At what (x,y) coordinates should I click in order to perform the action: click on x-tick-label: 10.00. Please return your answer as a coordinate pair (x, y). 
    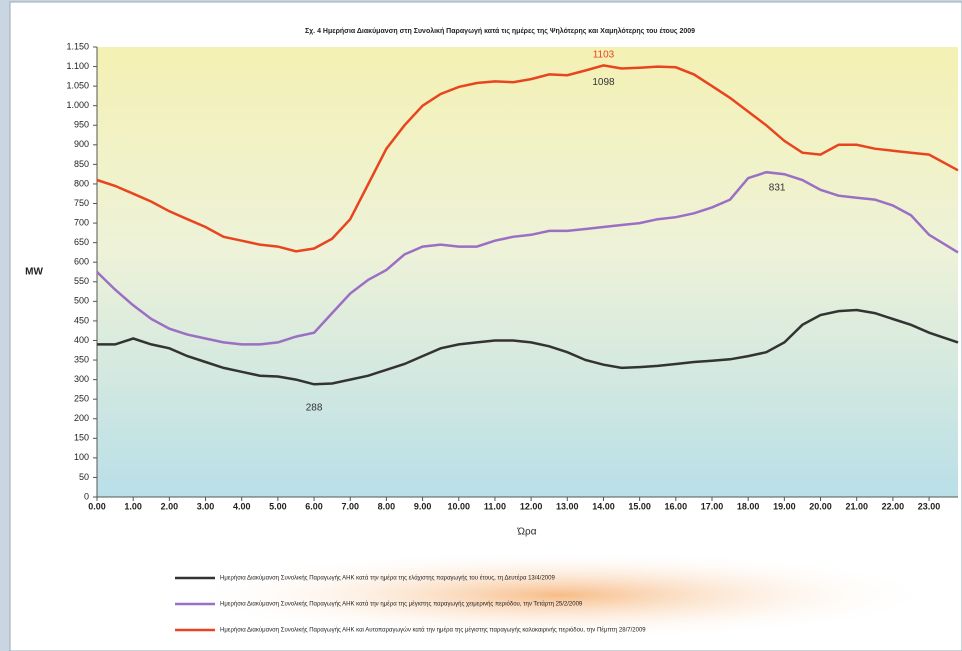
    Looking at the image, I should click on (458, 506).